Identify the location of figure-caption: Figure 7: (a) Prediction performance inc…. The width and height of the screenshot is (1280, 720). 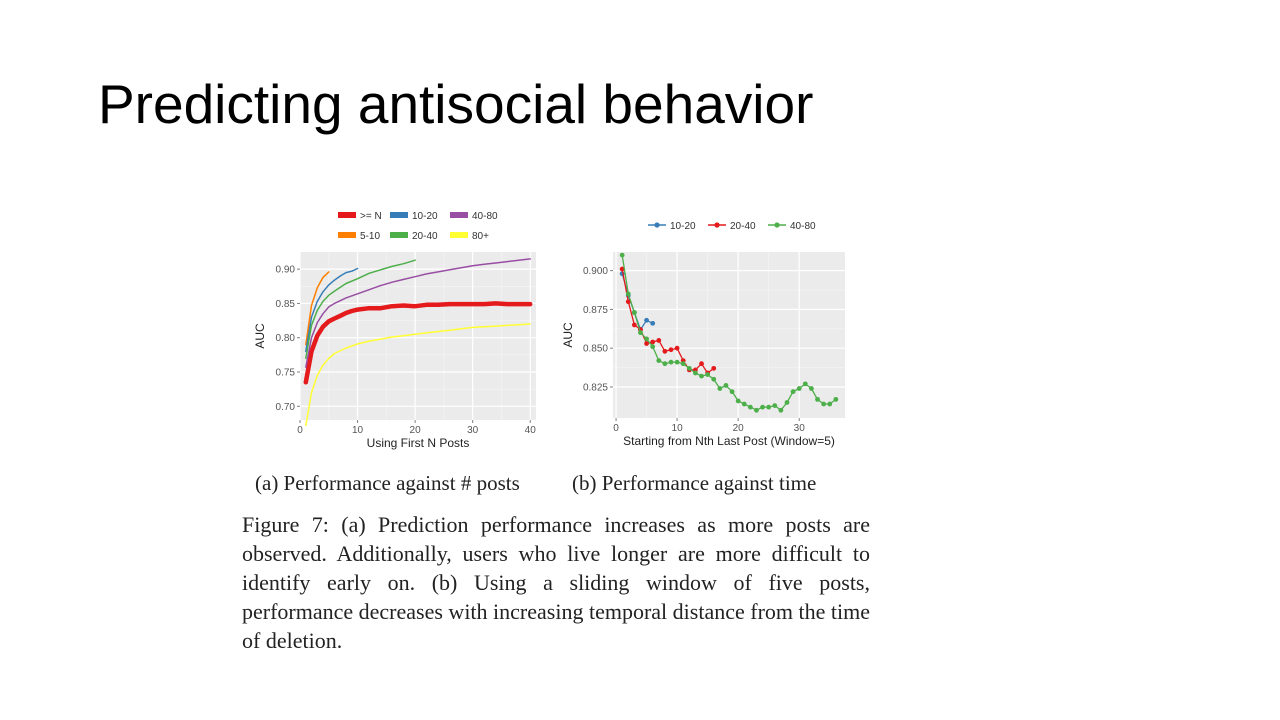
(556, 582).